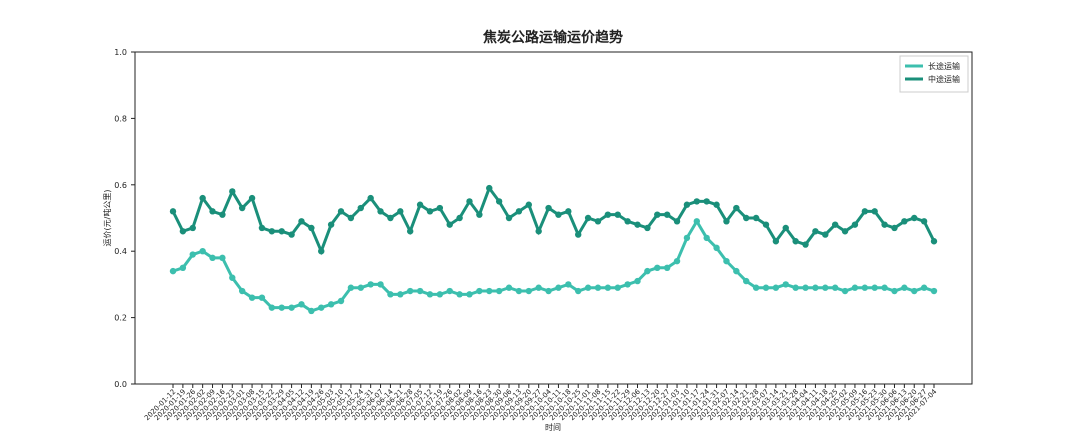  Describe the element at coordinates (944, 79) in the screenshot. I see `legend-label: 中途运输` at that location.